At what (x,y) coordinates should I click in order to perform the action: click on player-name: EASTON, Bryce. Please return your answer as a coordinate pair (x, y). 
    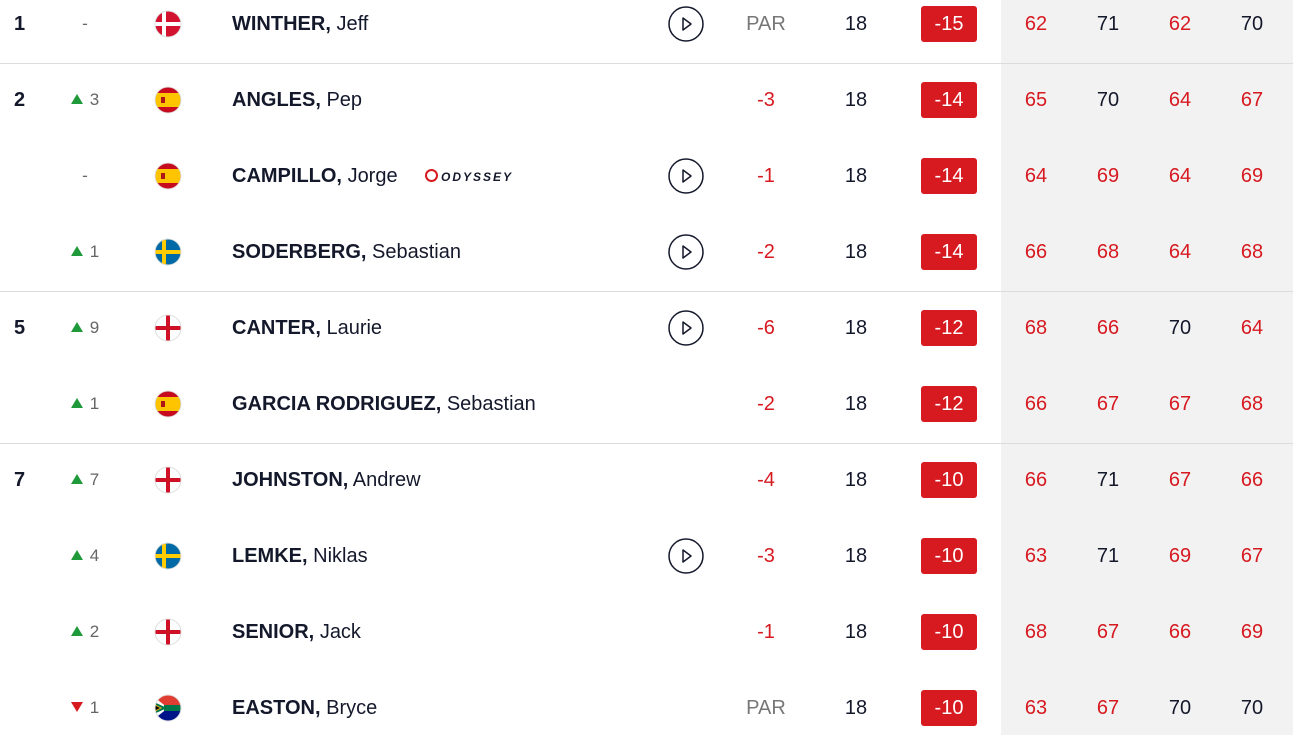
    Looking at the image, I should click on (304, 708).